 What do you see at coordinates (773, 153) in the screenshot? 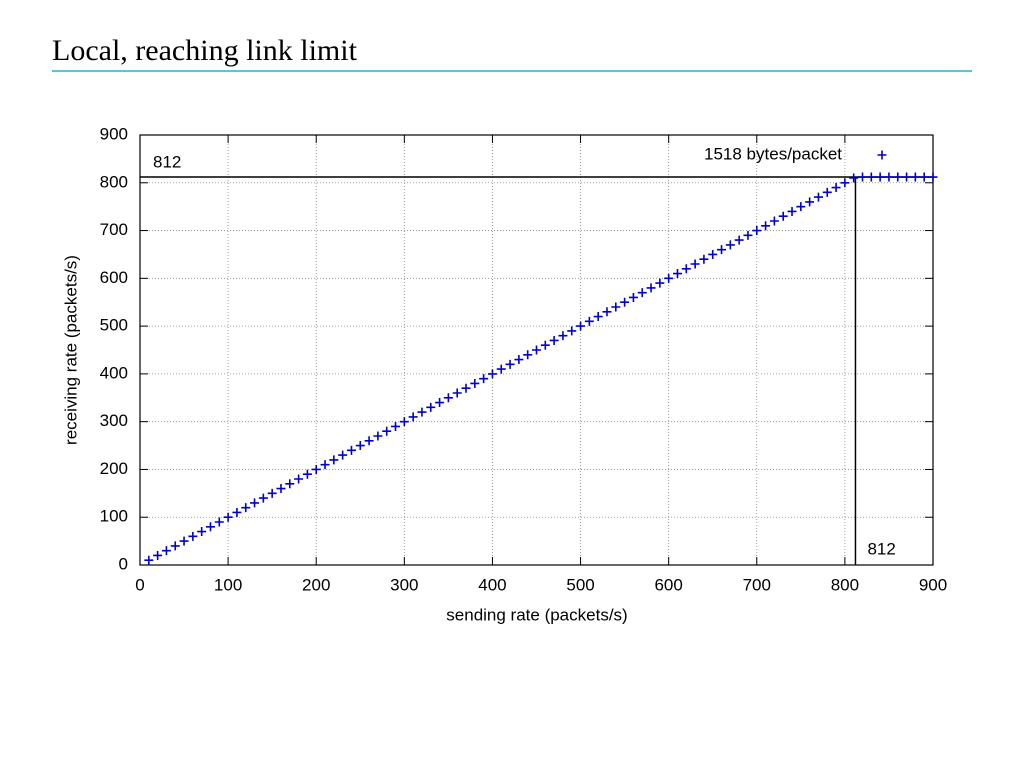
I see `legend-label: 1518 bytes/packet` at bounding box center [773, 153].